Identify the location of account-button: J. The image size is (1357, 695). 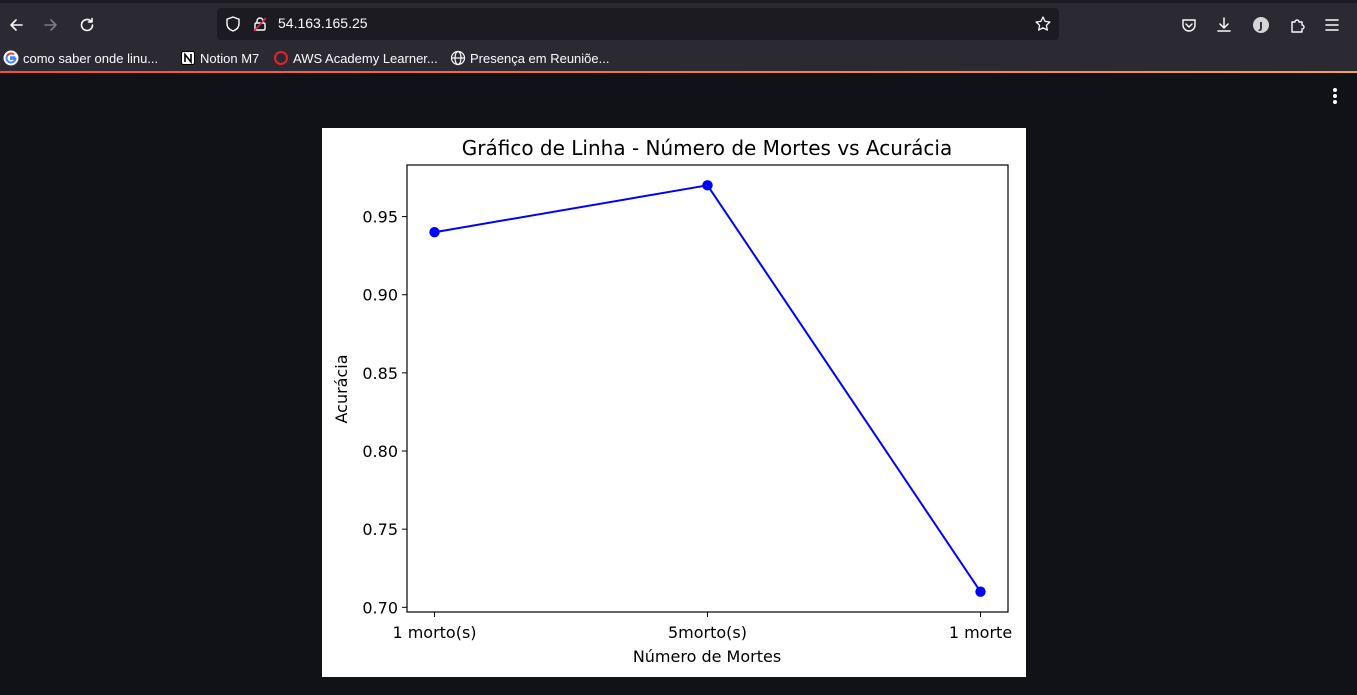
(1261, 25).